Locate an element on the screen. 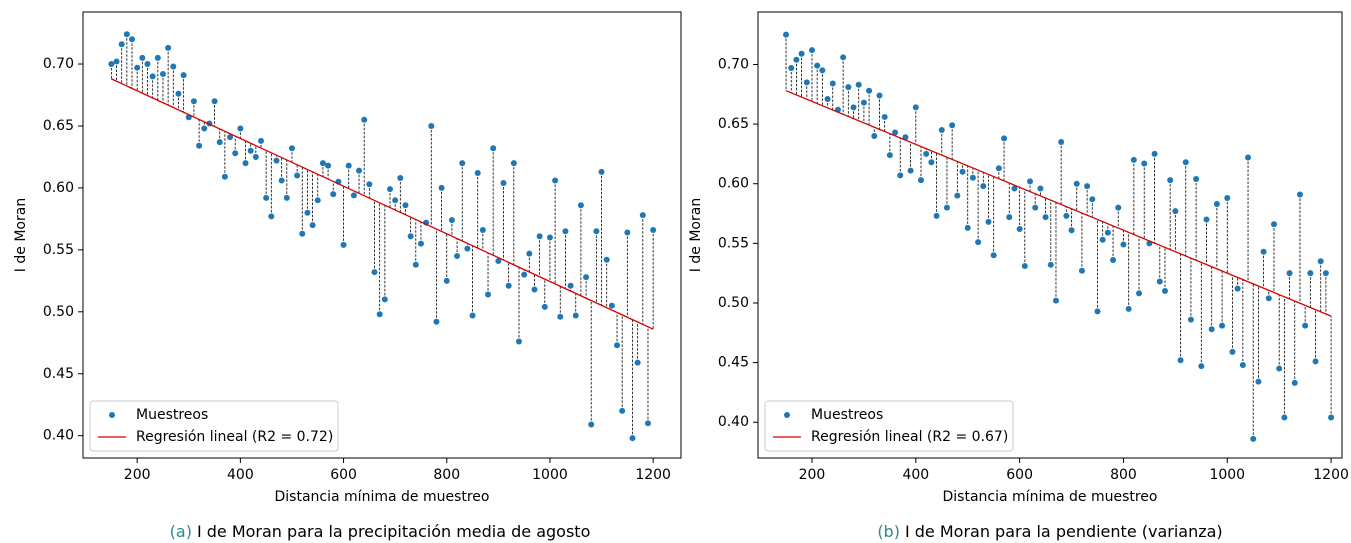 The height and width of the screenshot is (543, 1351). legend-label: Regresión lineal (R2 = 0.72) is located at coordinates (234, 437).